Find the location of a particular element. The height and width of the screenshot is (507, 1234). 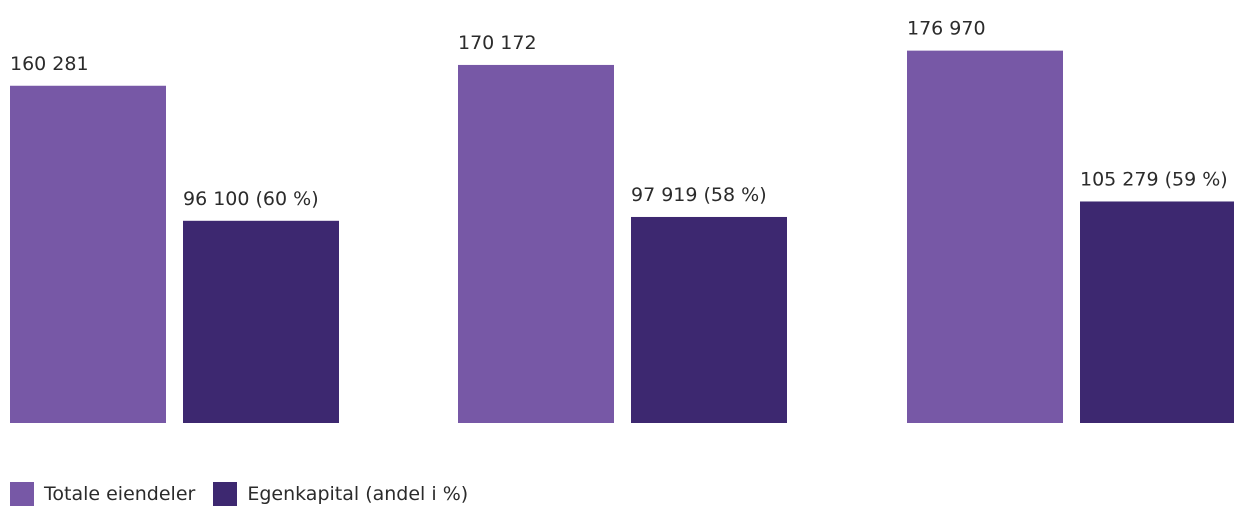

legend-swatch-egenkapital is located at coordinates (225, 494).